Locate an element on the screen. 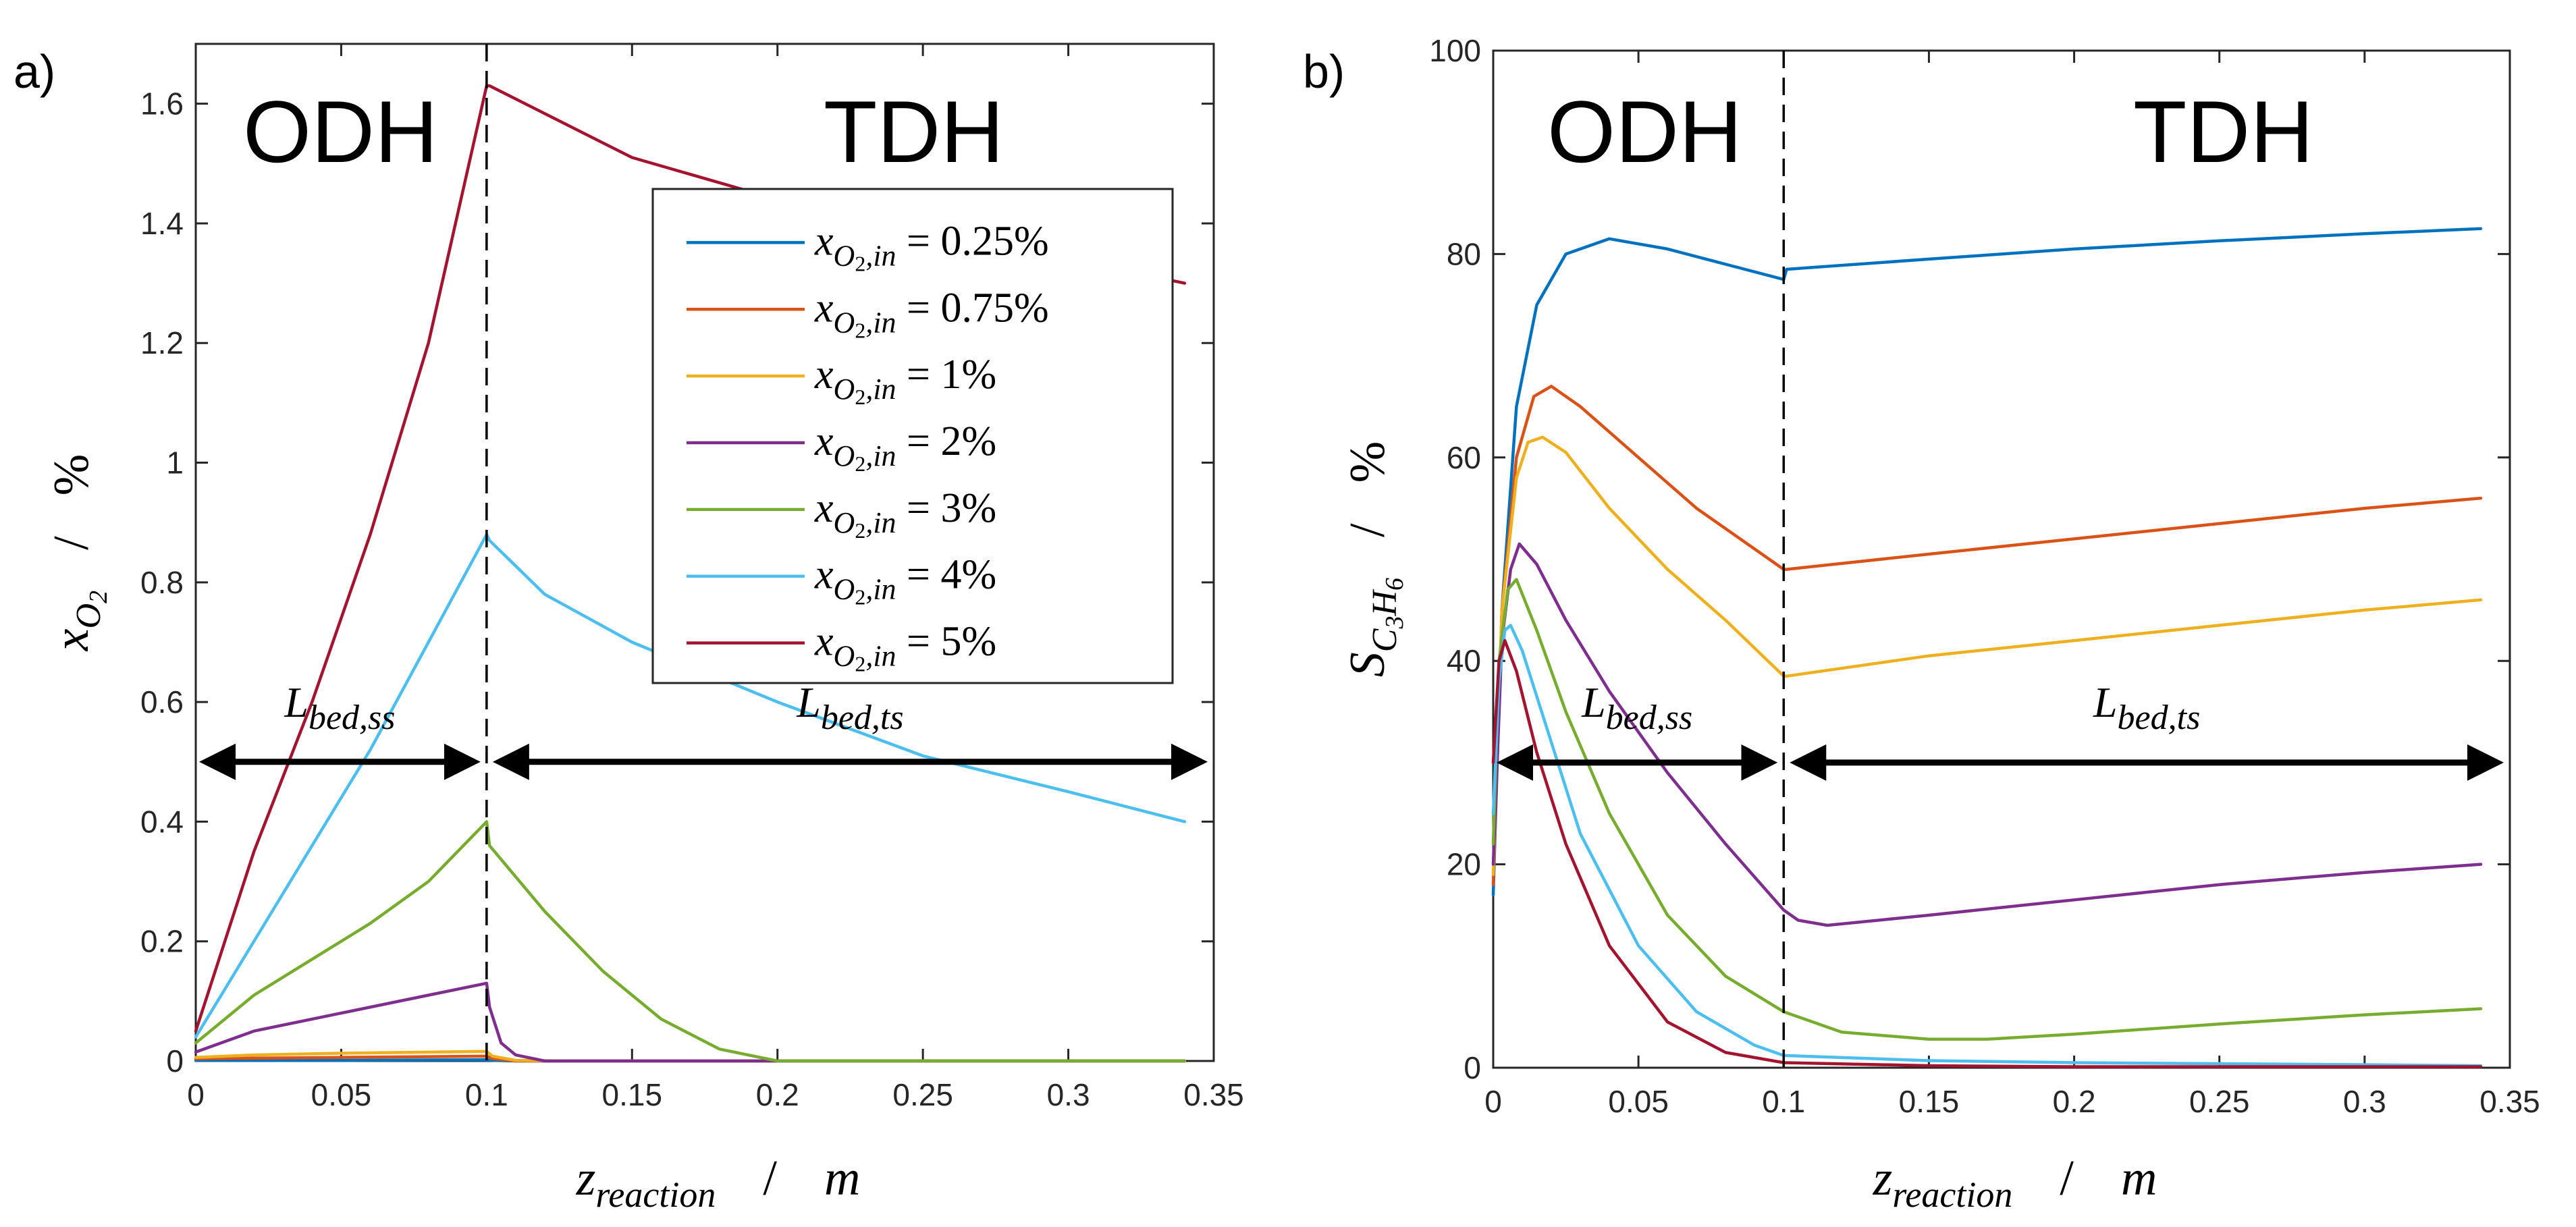 The width and height of the screenshot is (2576, 1227). legend-entry-6: xO2,in = 5% is located at coordinates (905, 648).